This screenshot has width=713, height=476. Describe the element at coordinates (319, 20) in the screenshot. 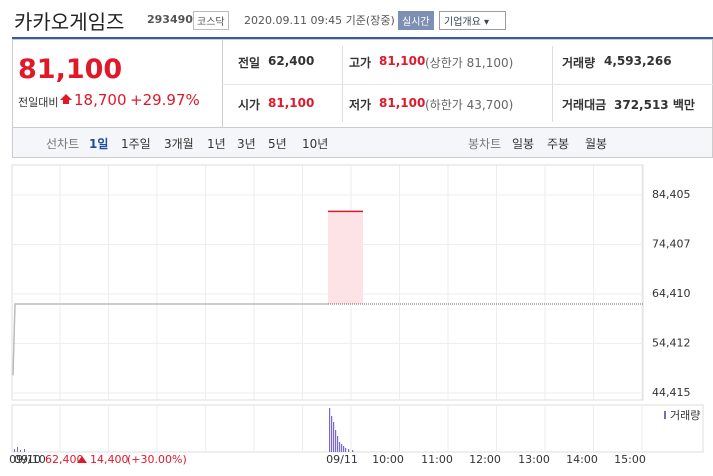

I see `timestamp: 2020.09.11 09:45 기준(장중)` at that location.